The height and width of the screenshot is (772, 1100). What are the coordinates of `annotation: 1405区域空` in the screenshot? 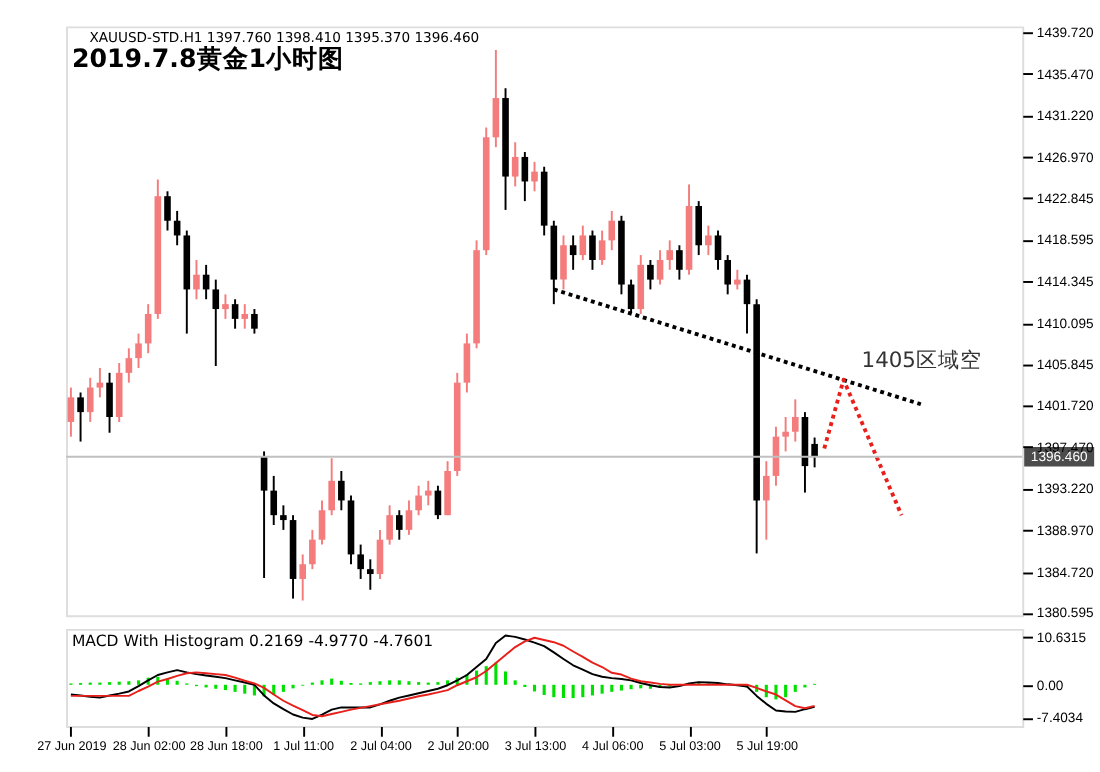 It's located at (921, 360).